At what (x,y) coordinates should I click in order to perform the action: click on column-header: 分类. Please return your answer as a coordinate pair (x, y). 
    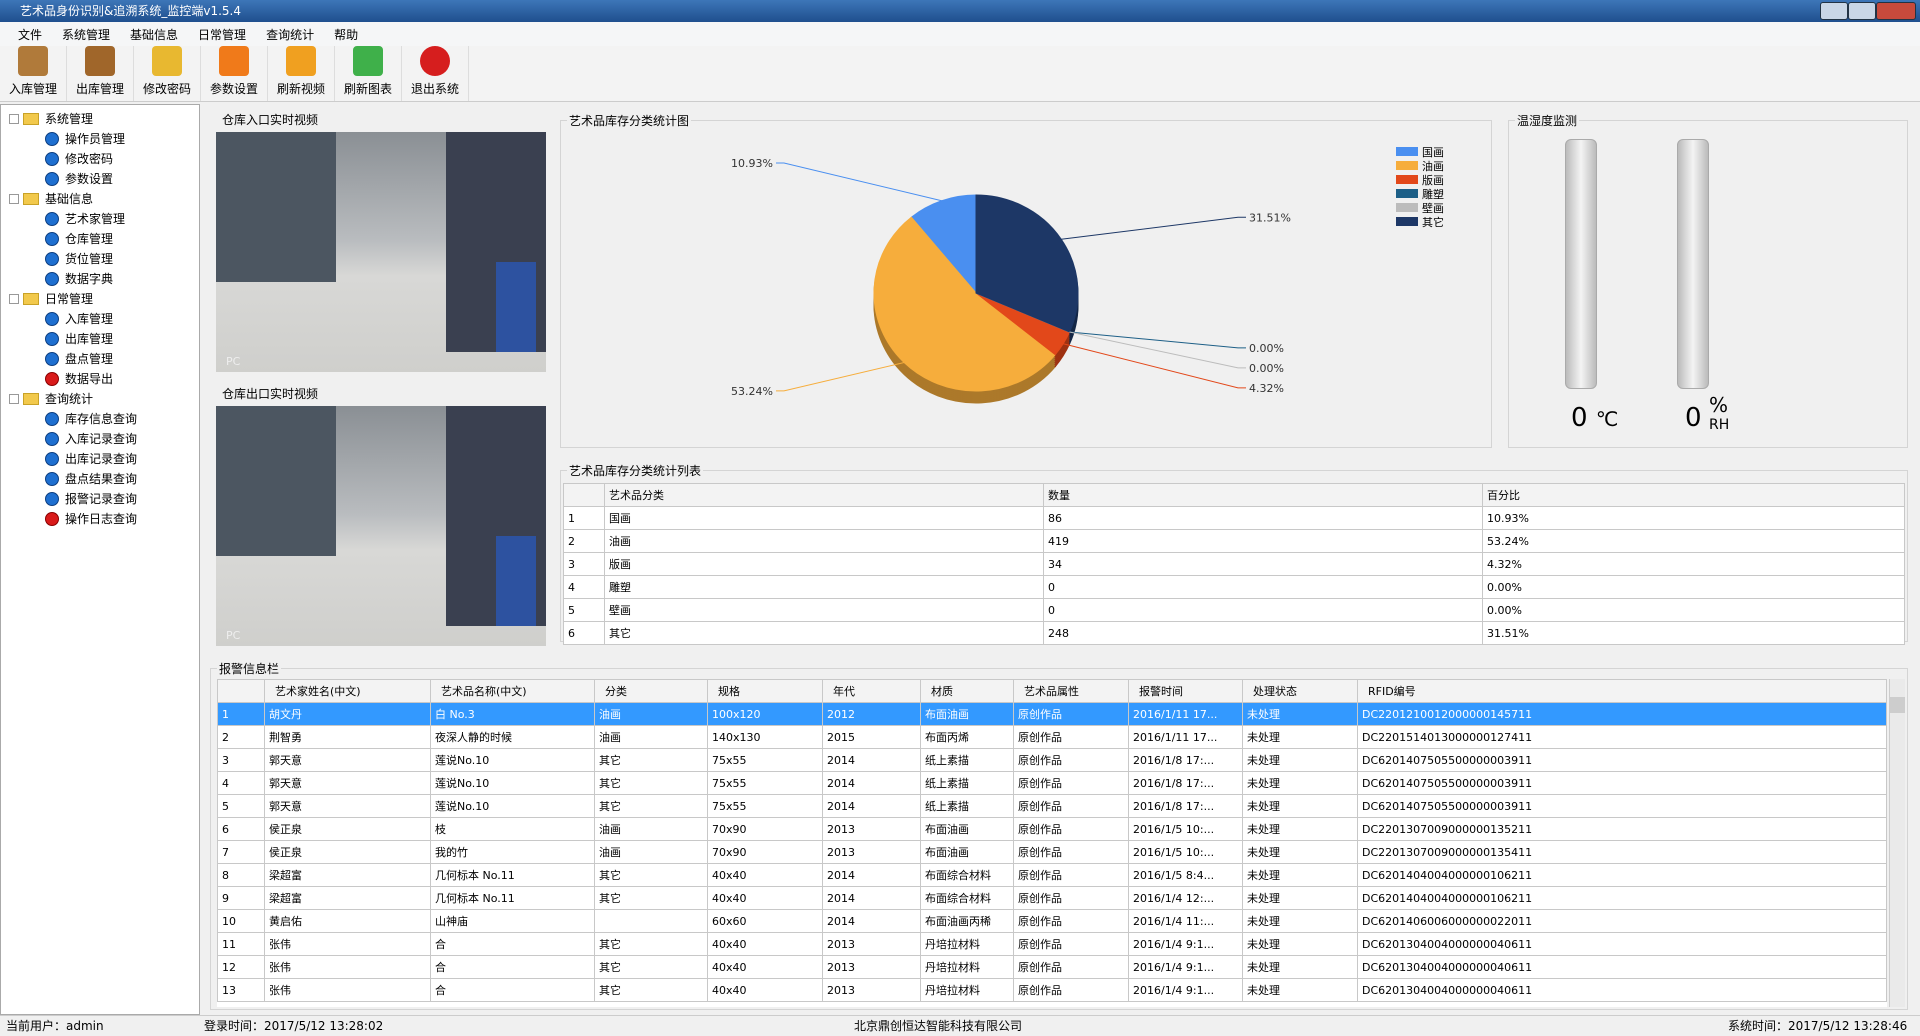
    Looking at the image, I should click on (651, 691).